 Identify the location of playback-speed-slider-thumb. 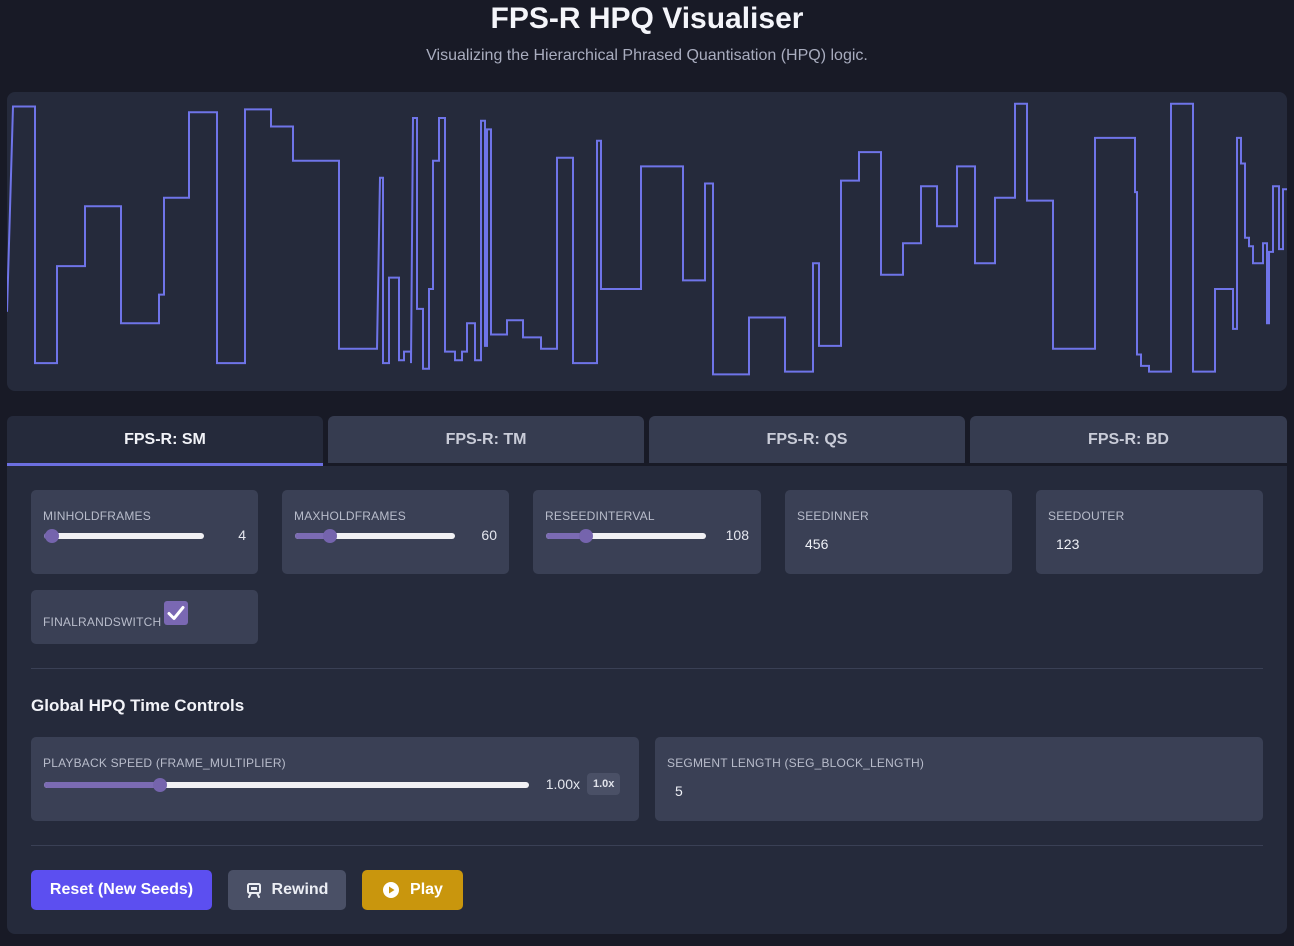
(160, 785).